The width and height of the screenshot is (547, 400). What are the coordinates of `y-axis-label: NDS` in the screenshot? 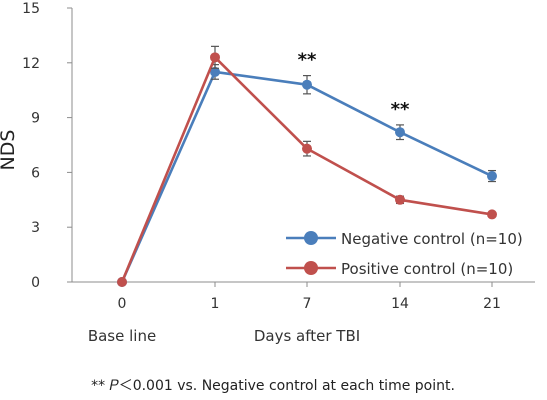 It's located at (9, 150).